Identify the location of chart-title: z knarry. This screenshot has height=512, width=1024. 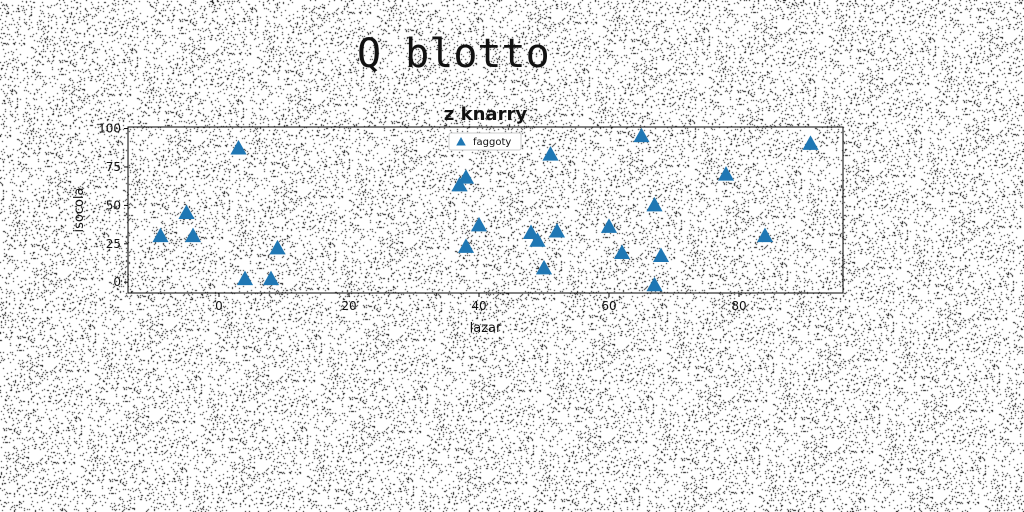
(485, 114).